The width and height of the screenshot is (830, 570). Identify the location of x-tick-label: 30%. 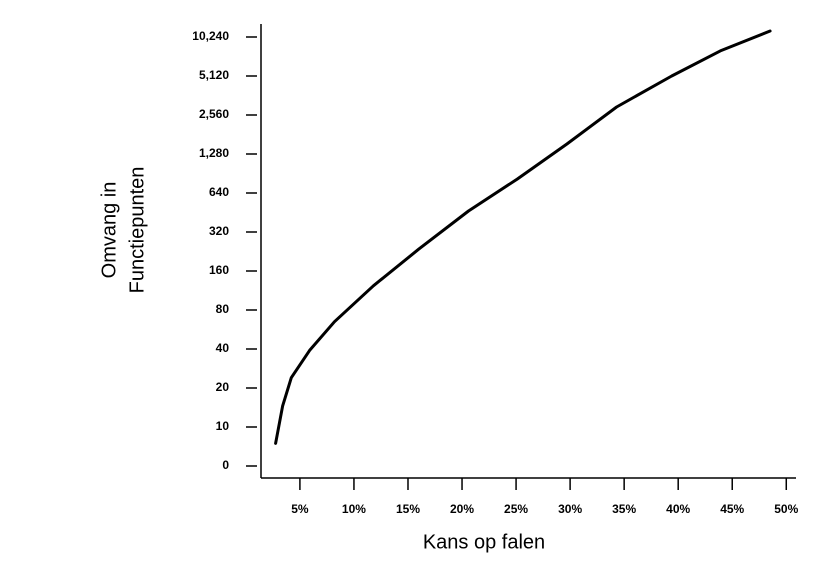
(570, 509).